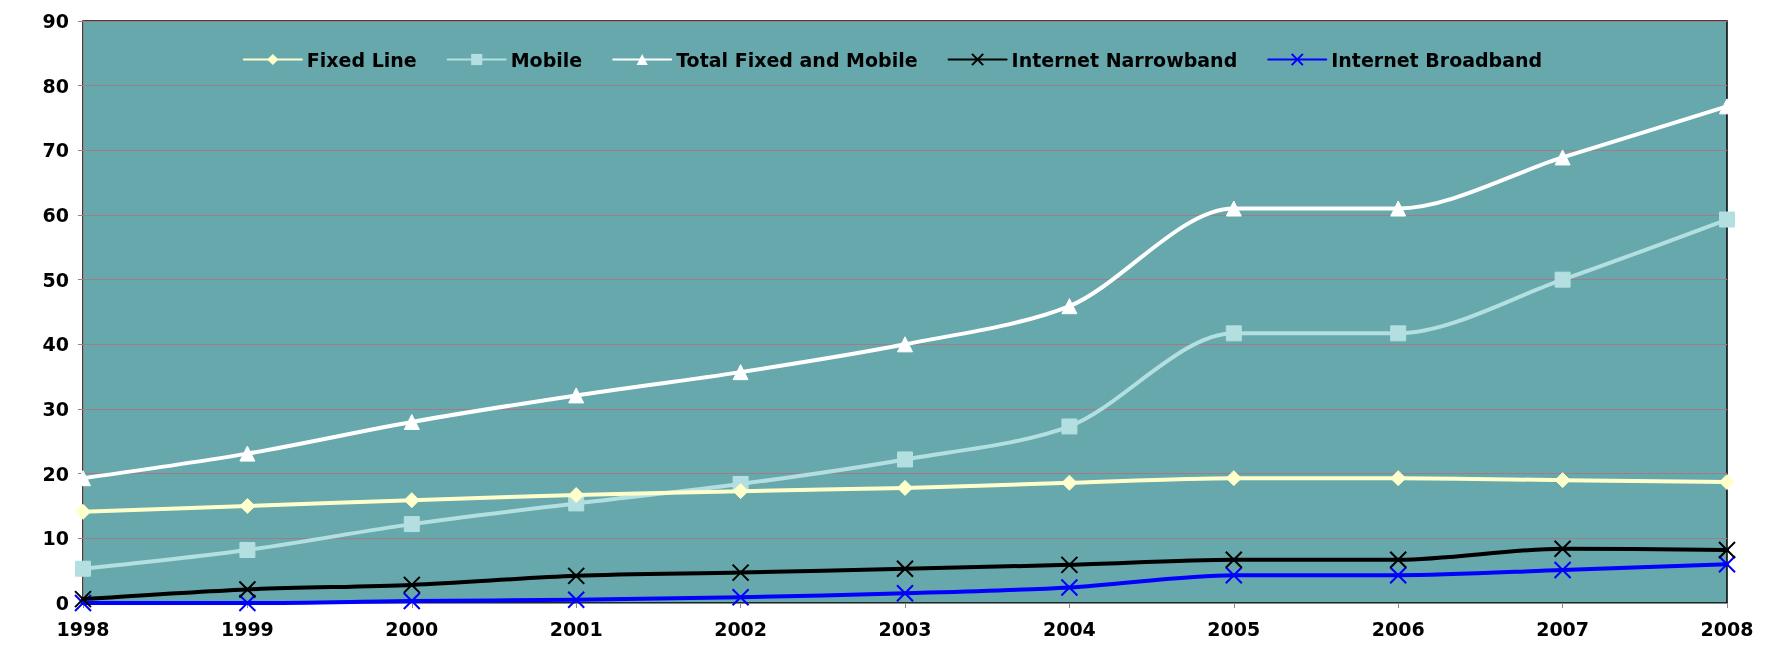 The image size is (1785, 672). Describe the element at coordinates (55, 21) in the screenshot. I see `y-tick-label: 90` at that location.